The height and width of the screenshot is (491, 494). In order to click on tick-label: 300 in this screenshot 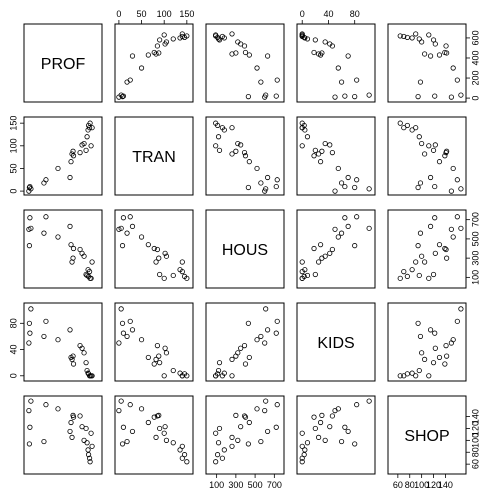, I will do `click(475, 258)`.